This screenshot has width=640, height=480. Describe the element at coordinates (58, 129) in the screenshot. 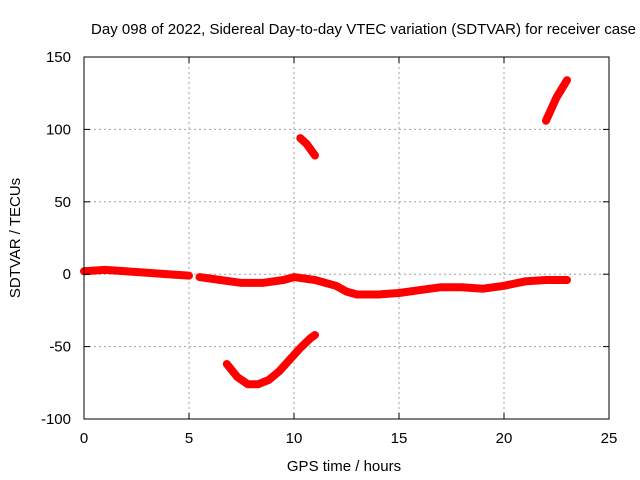

I see `y-tick-label: 100` at that location.